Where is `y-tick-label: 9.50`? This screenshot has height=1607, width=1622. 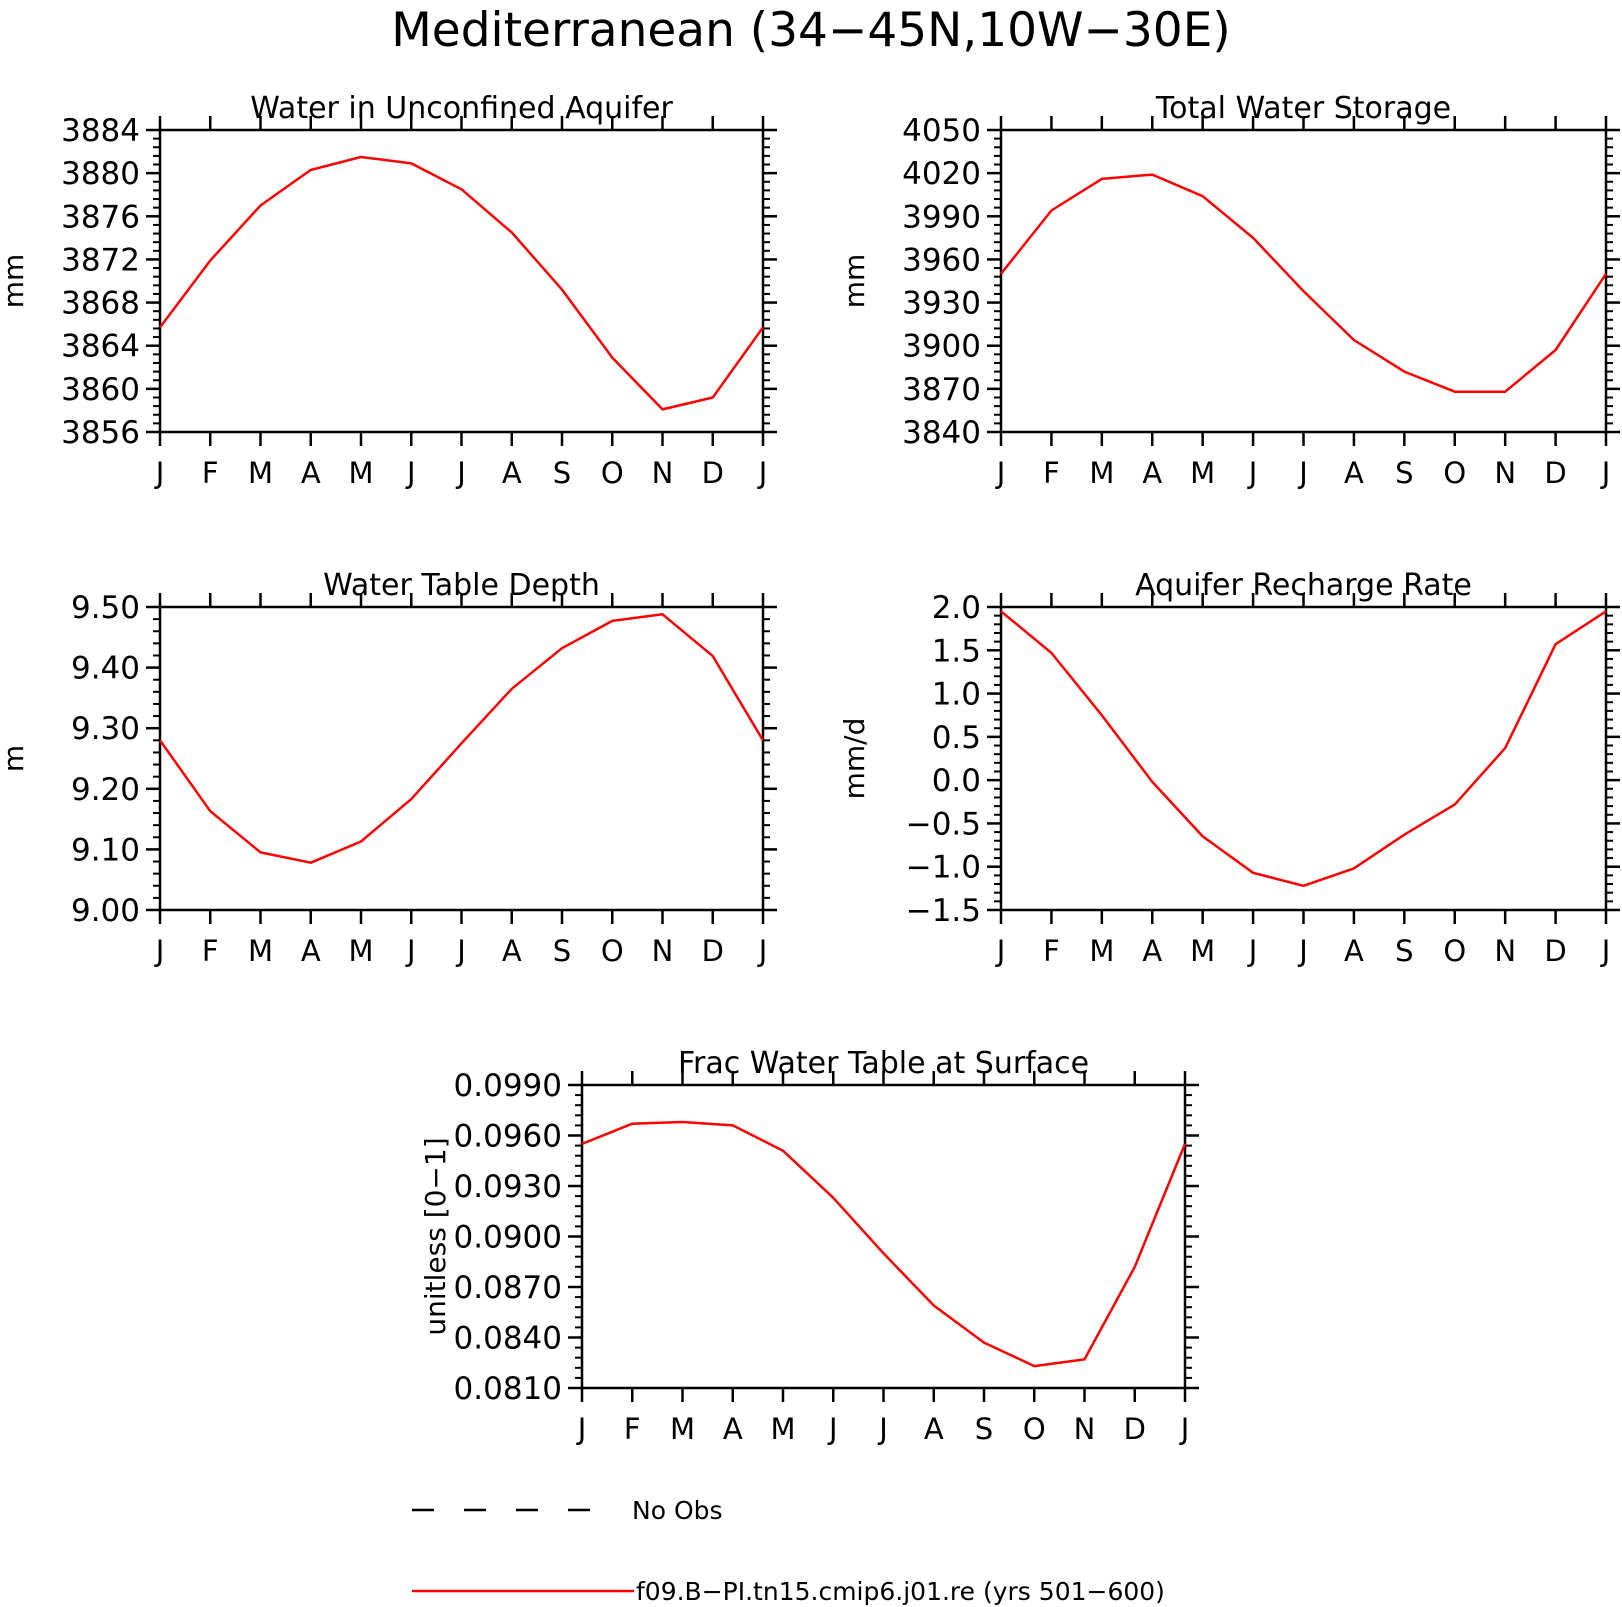
y-tick-label: 9.50 is located at coordinates (105, 608).